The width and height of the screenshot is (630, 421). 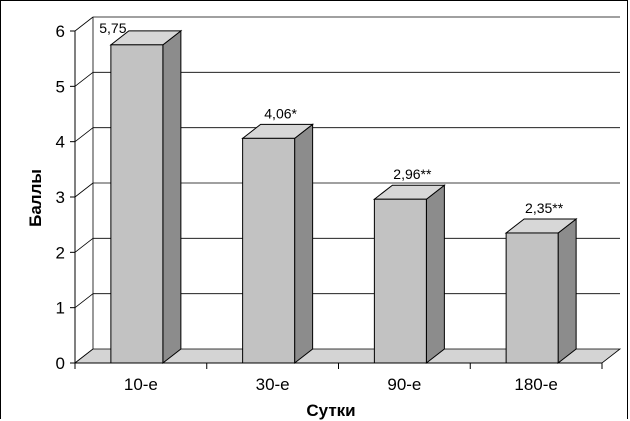 I want to click on y-tick-label: 4, so click(x=60, y=142).